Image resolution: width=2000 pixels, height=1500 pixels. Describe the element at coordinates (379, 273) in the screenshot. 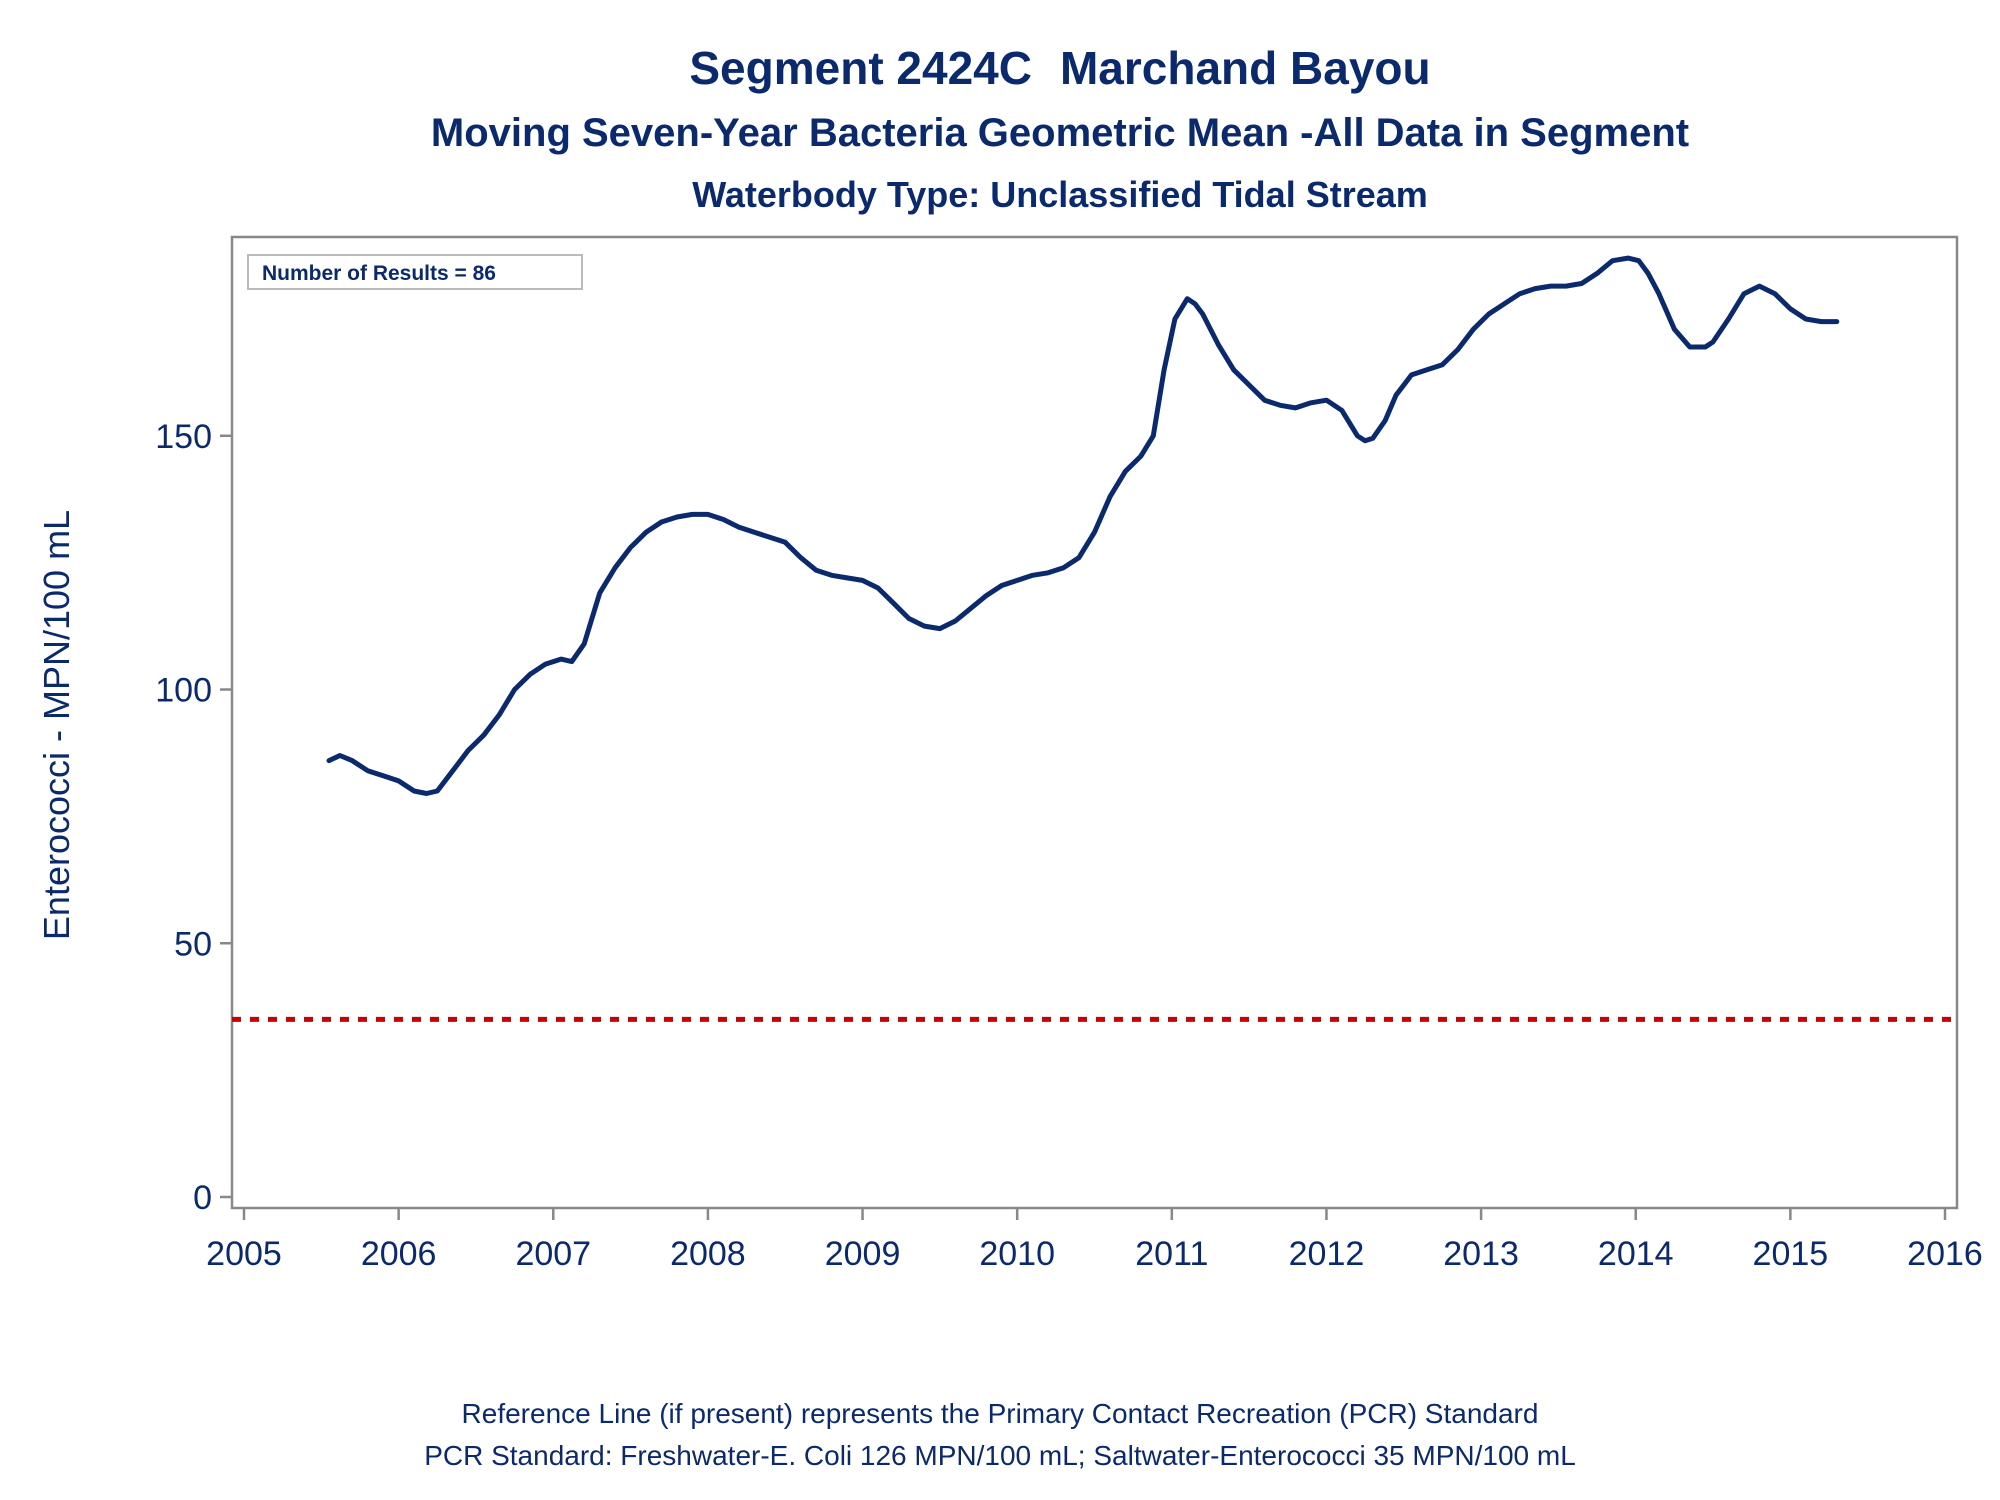

I see `results-count-label: Number of Results = 86` at that location.